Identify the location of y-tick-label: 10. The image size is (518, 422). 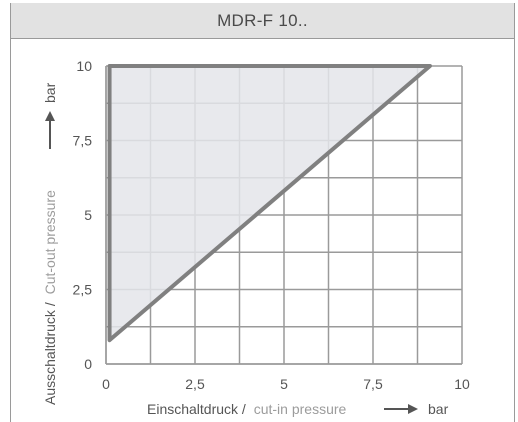
(84, 66).